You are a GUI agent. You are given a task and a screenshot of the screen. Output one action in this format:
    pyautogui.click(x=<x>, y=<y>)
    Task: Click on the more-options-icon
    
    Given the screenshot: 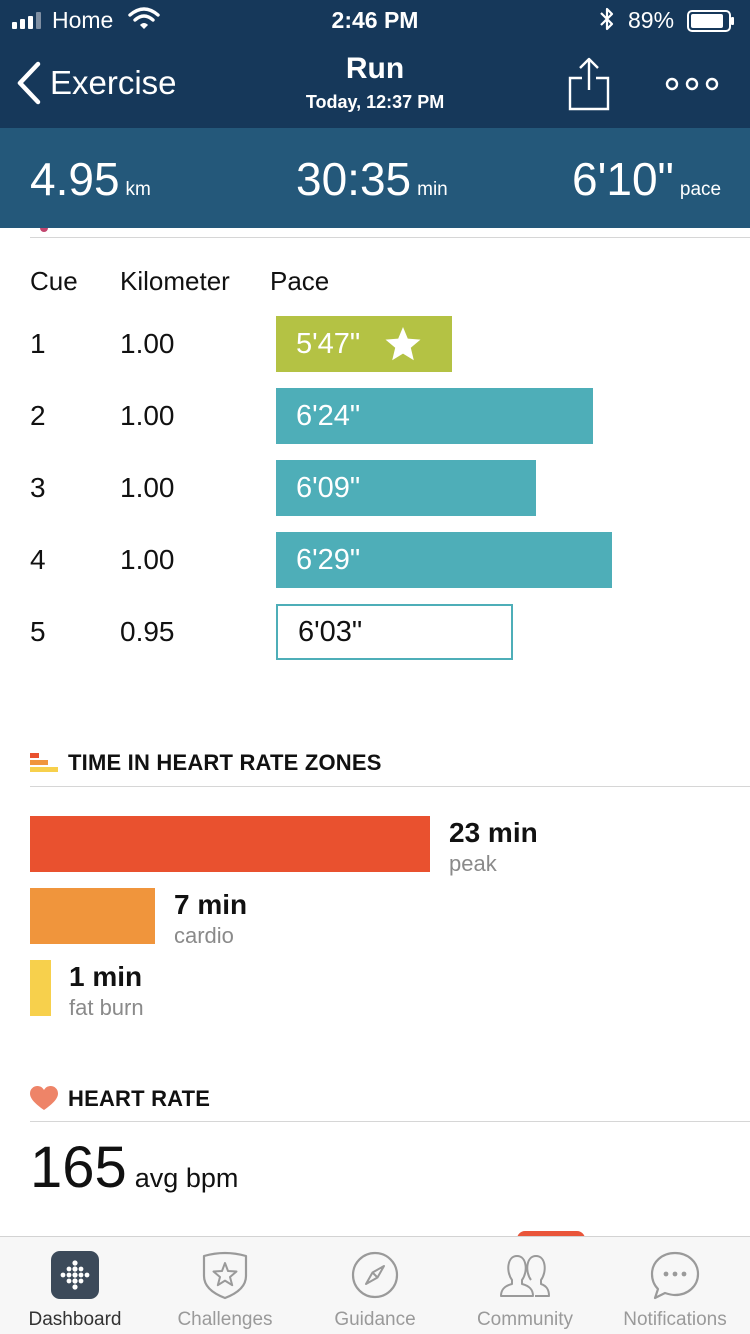 What is the action you would take?
    pyautogui.click(x=692, y=84)
    